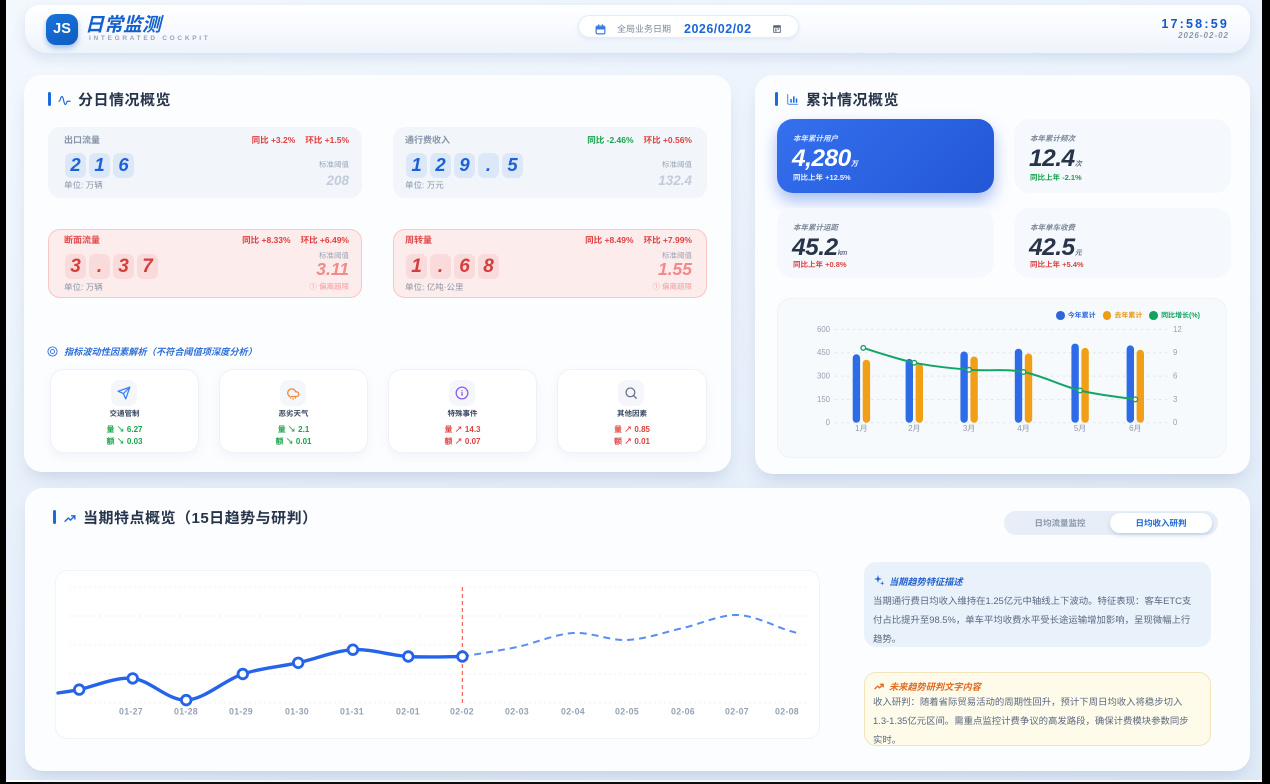 The width and height of the screenshot is (1270, 784). What do you see at coordinates (1175, 399) in the screenshot?
I see `svg-text: 3` at bounding box center [1175, 399].